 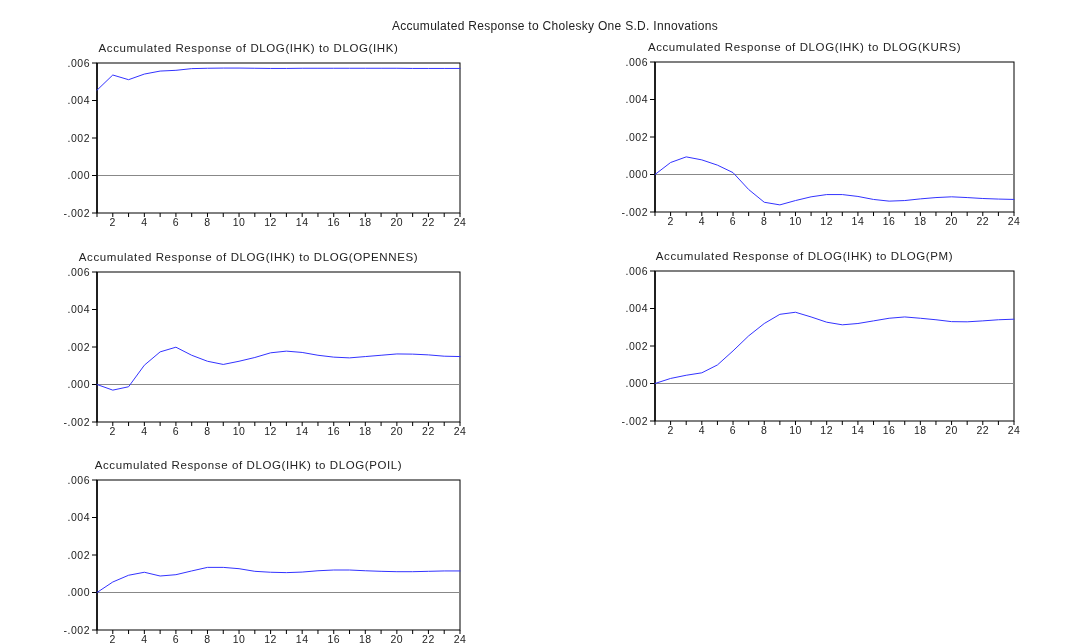 What do you see at coordinates (804, 256) in the screenshot?
I see `chart-title: Accumulated Response of DLOG(IHK) to DLOG(PM)` at bounding box center [804, 256].